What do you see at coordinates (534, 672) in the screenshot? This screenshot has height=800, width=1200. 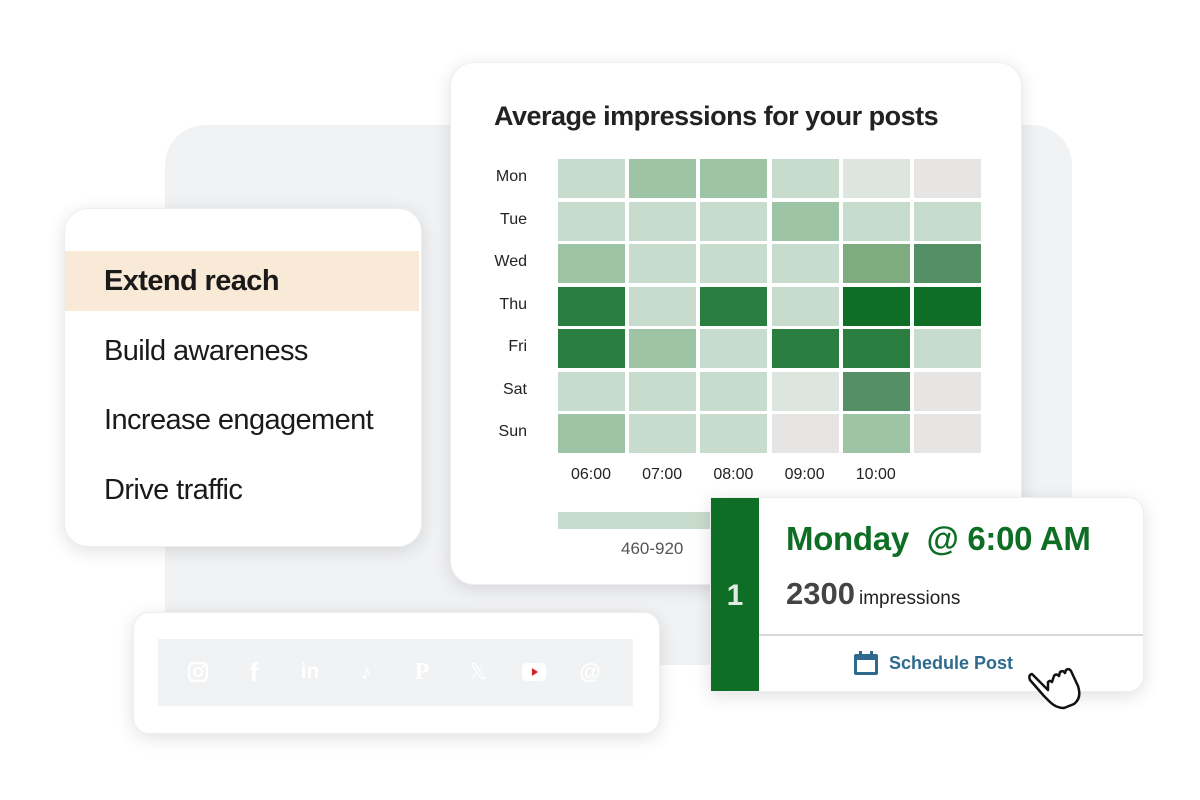 I see `youtube-icon` at bounding box center [534, 672].